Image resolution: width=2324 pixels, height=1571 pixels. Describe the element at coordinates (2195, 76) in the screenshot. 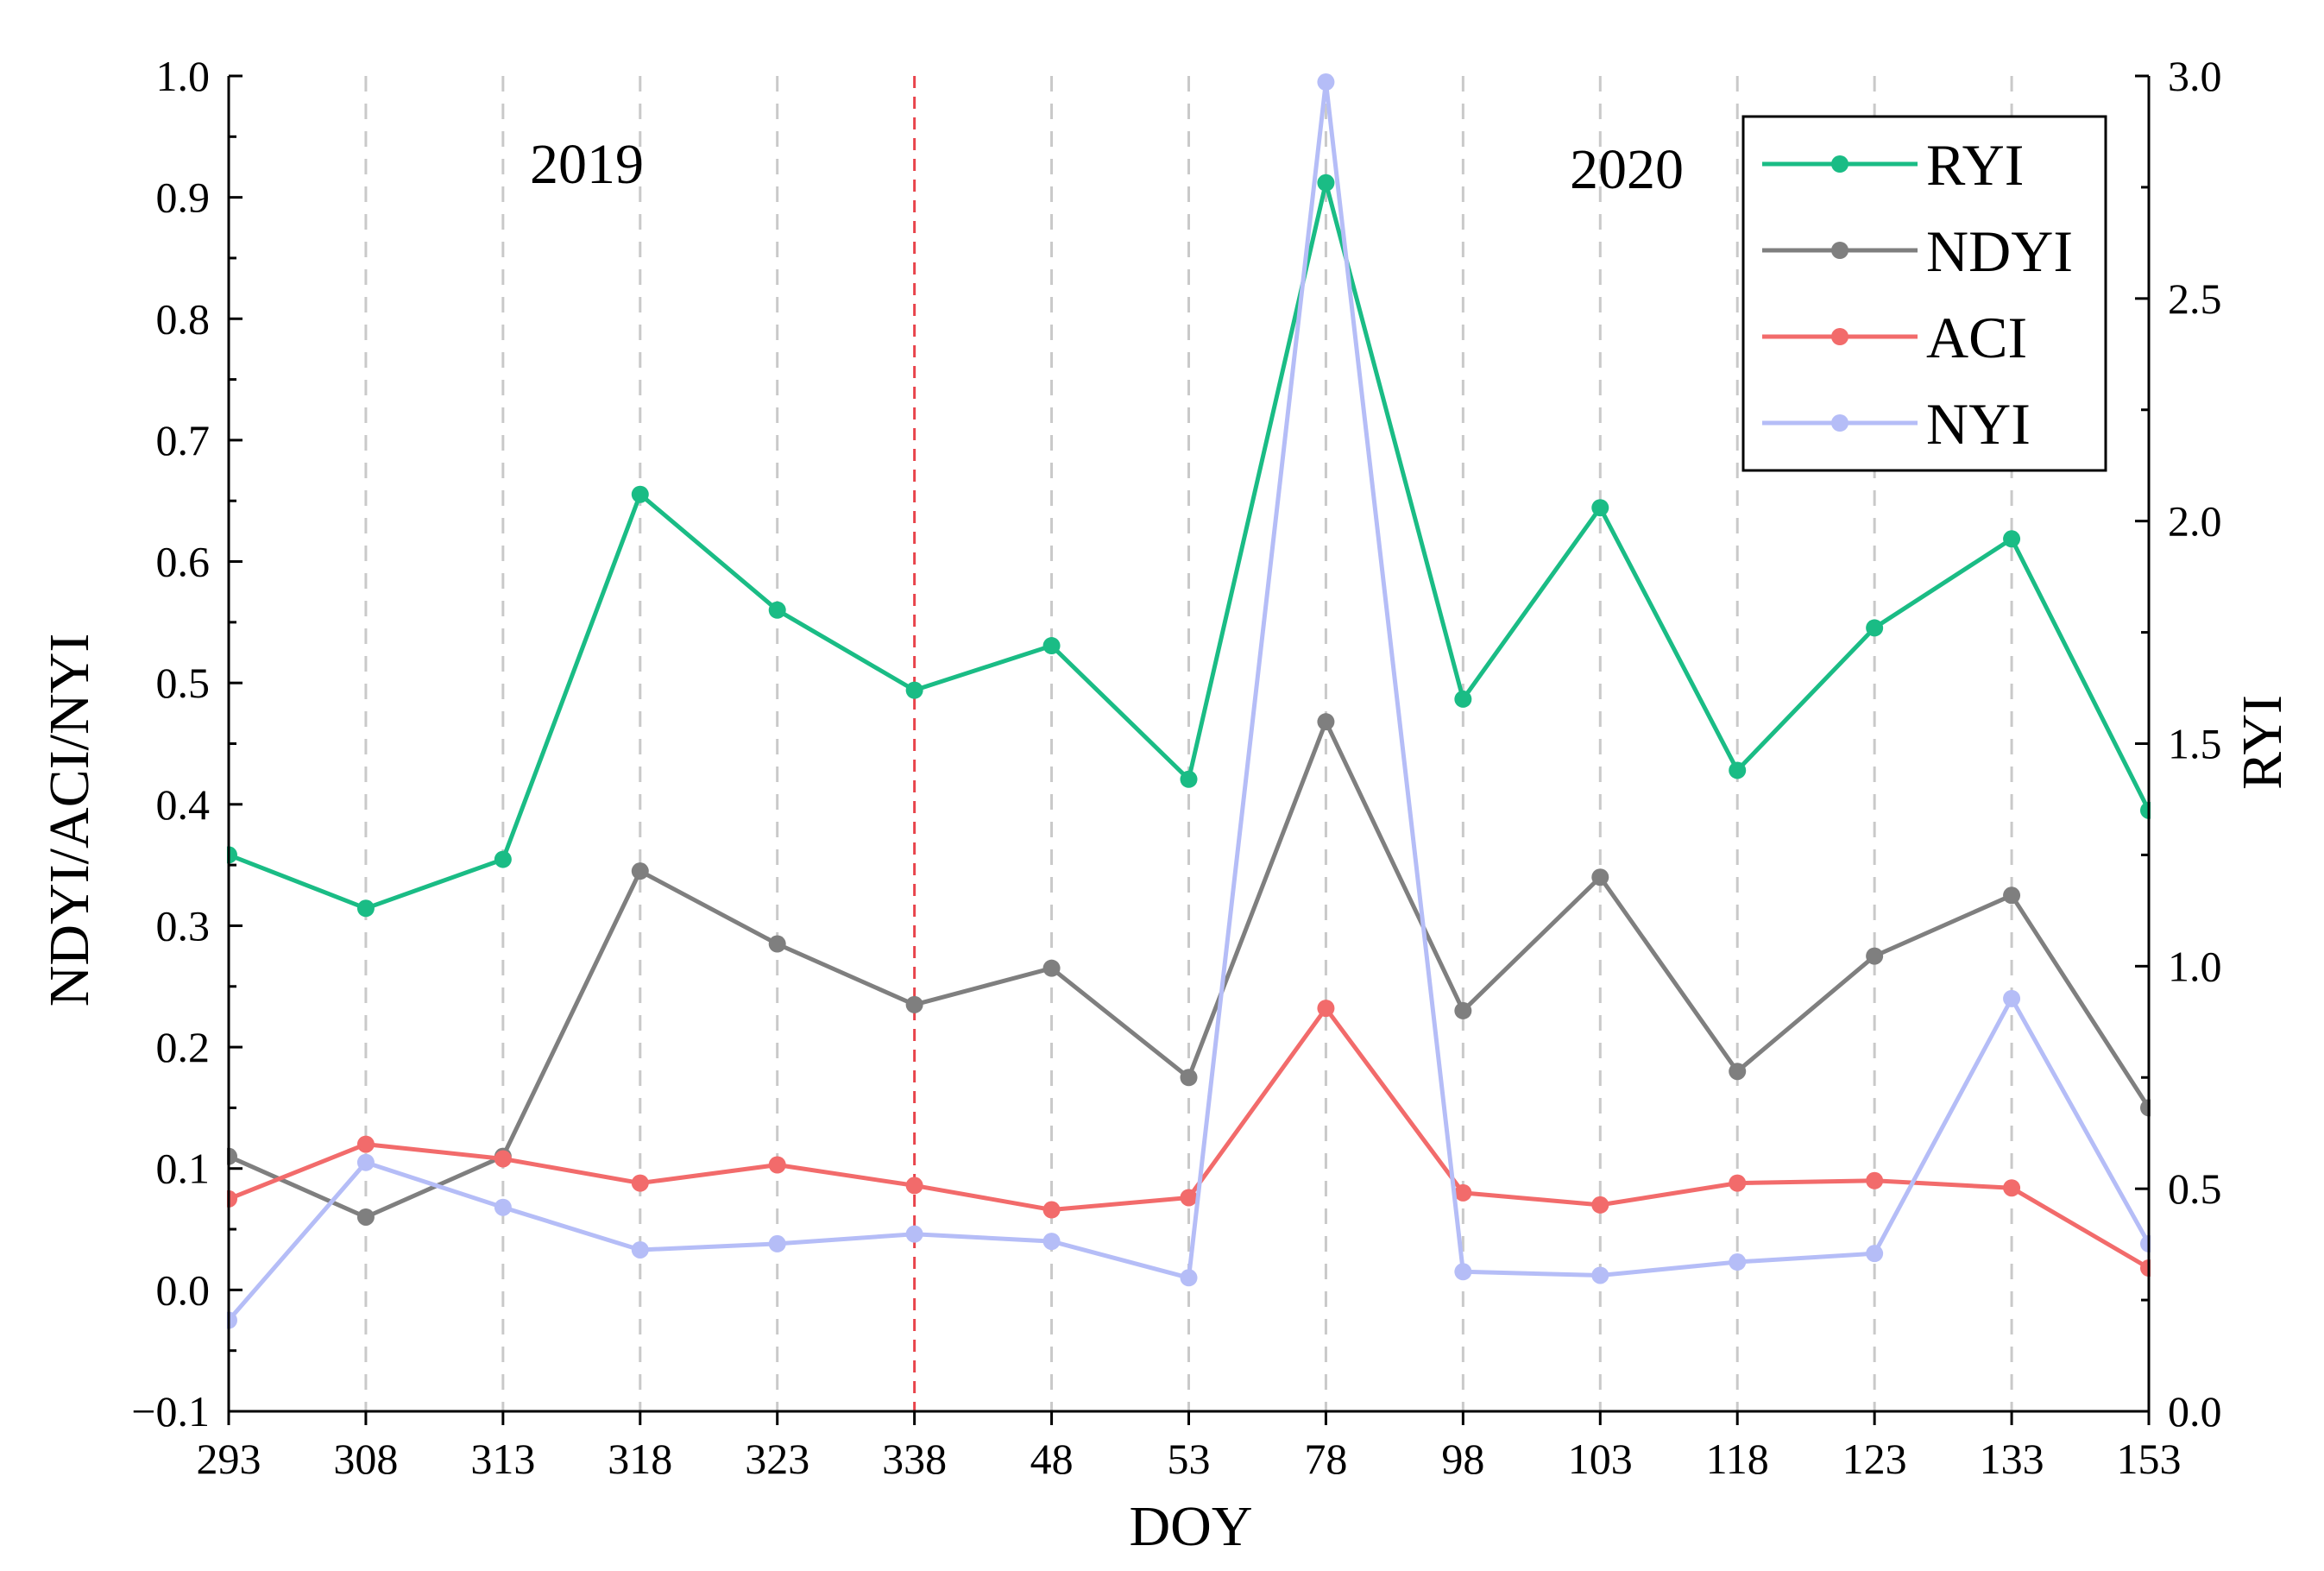

I see `y-tick-label-right: 3.0` at that location.